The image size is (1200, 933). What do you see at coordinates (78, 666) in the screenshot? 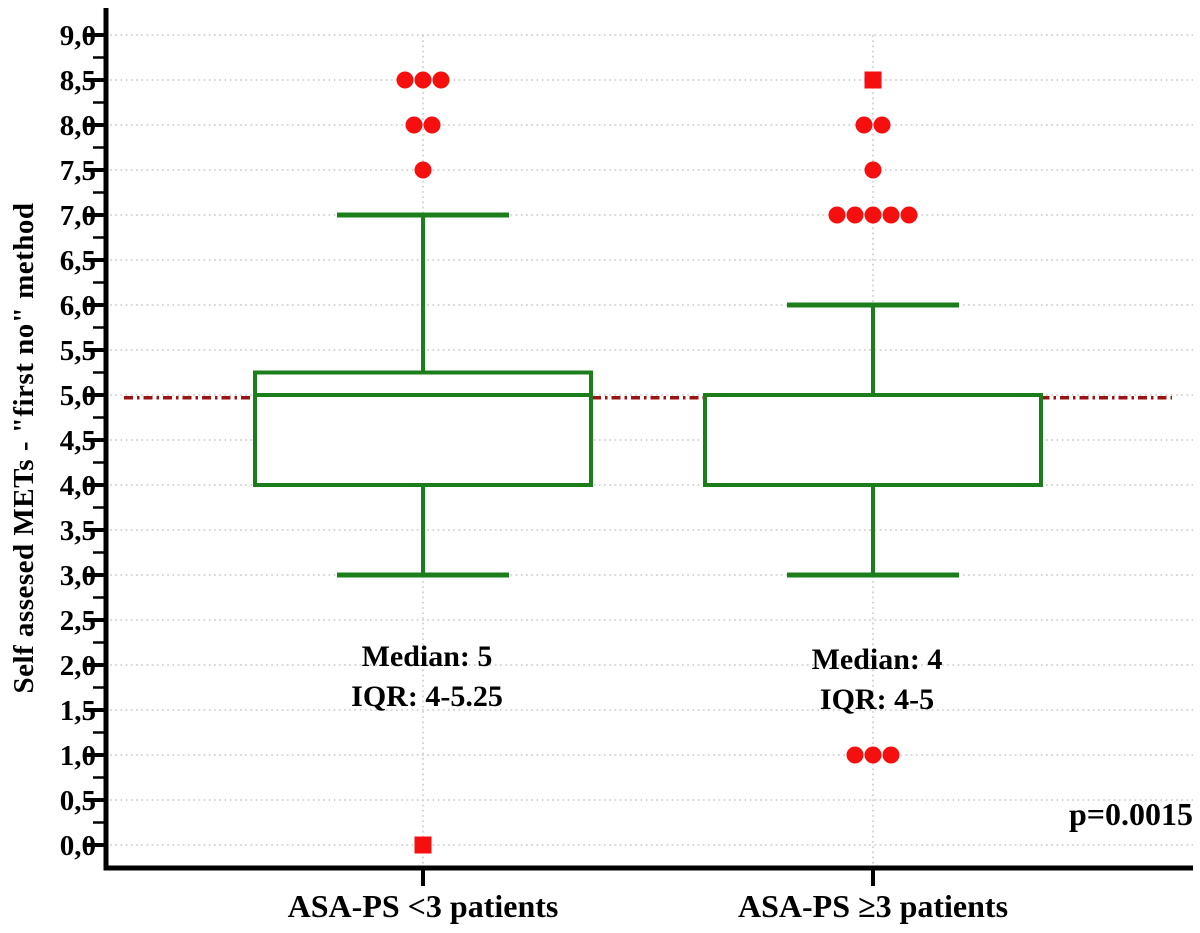
I see `y-tick-label: 2,0` at bounding box center [78, 666].